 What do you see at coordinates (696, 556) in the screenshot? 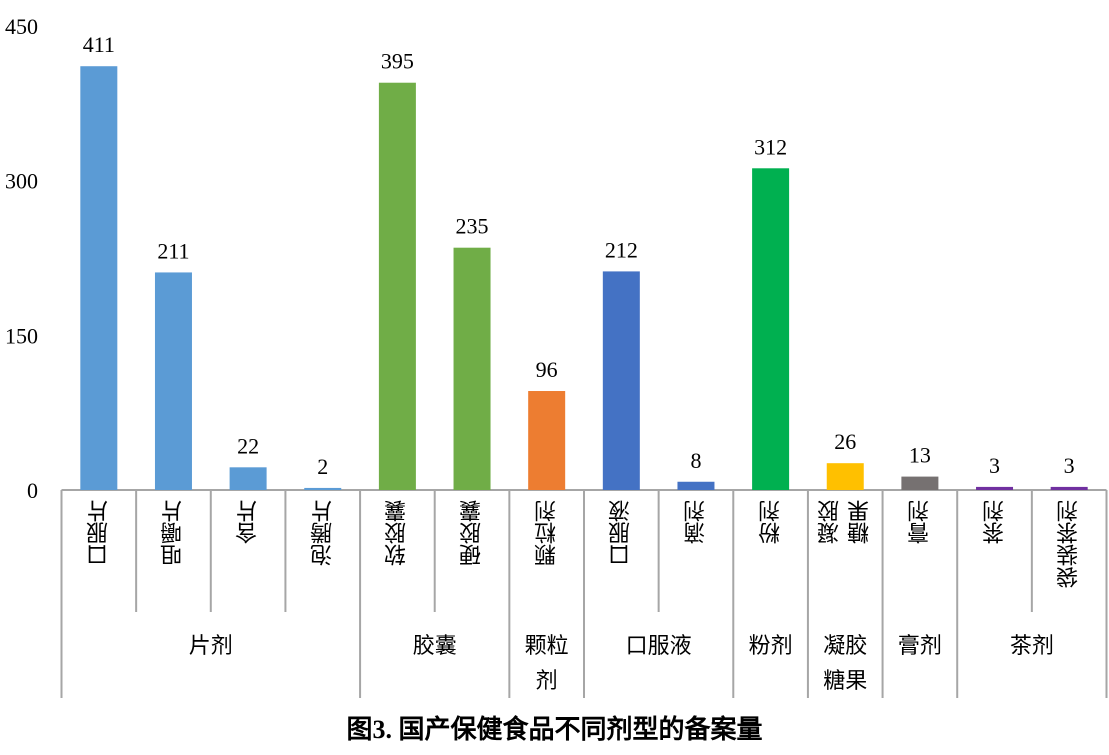
I see `category-label: 滴剂` at bounding box center [696, 556].